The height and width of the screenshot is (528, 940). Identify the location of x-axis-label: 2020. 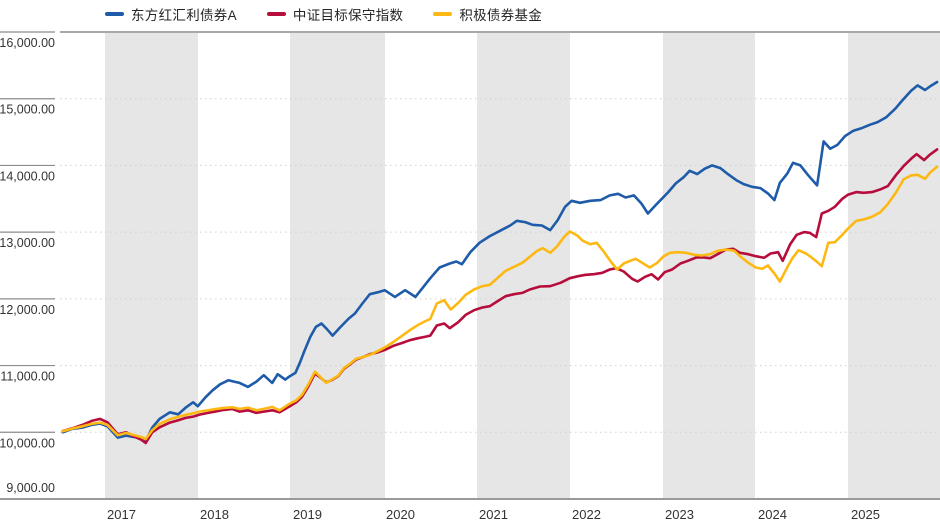
(400, 514).